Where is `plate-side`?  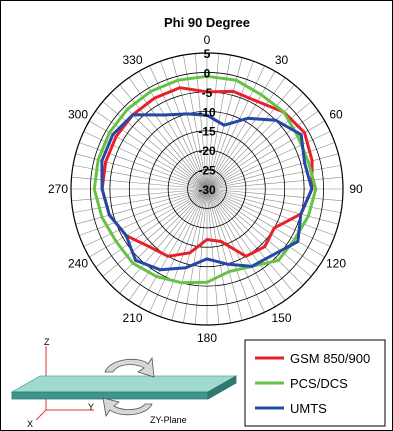
plate-side is located at coordinates (222, 387).